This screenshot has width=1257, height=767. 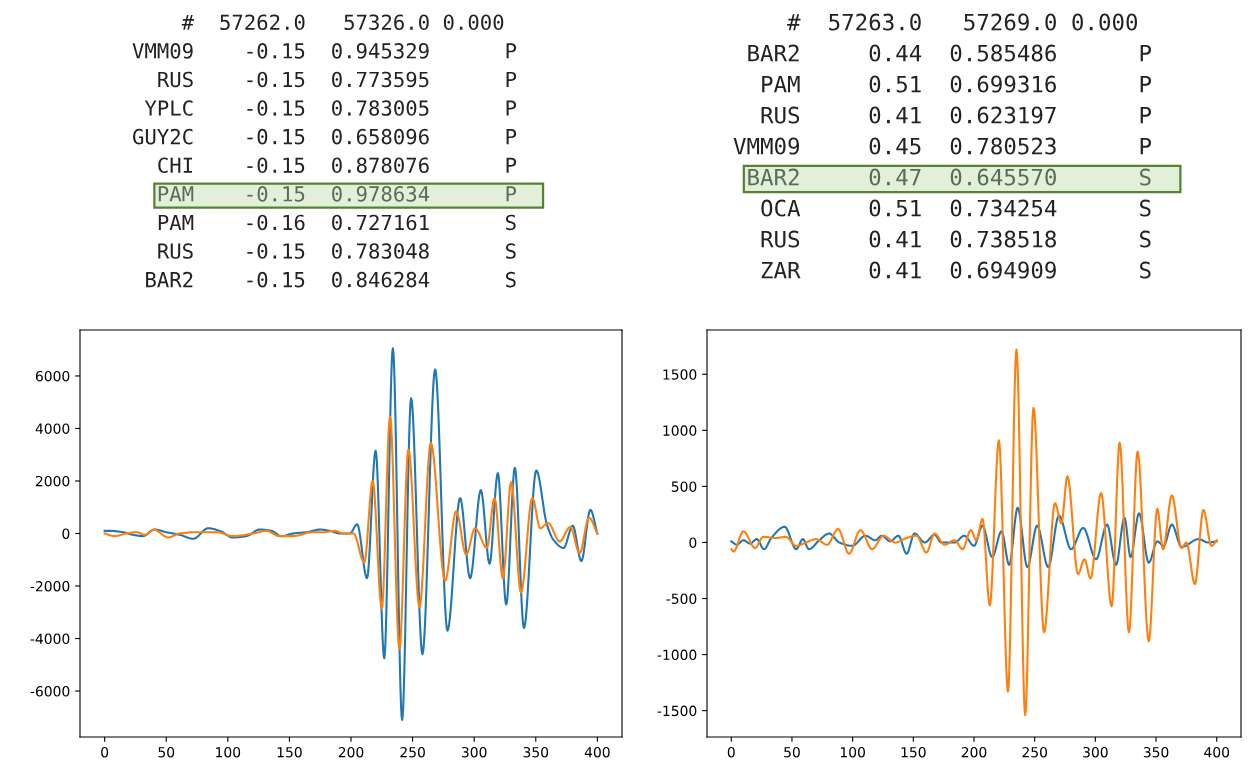 What do you see at coordinates (956, 239) in the screenshot?
I see `text: RUS 0.41 0.738518 S` at bounding box center [956, 239].